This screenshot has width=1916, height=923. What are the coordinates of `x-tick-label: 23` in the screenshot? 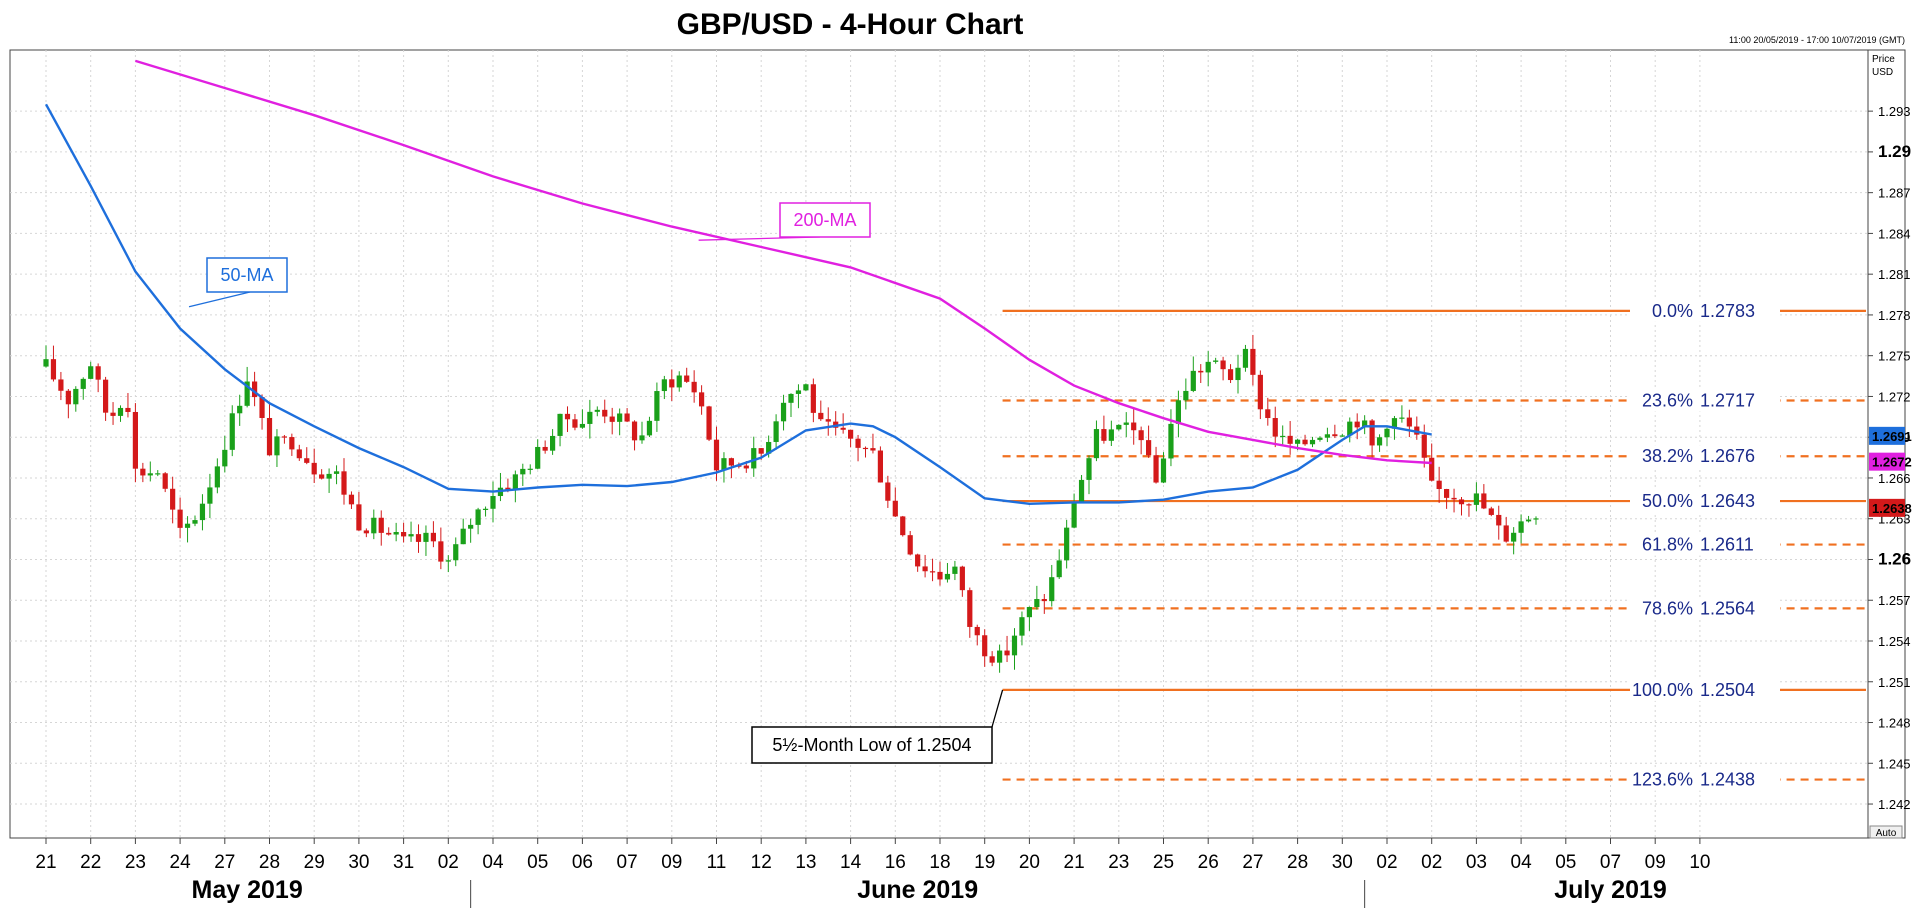 It's located at (1118, 862).